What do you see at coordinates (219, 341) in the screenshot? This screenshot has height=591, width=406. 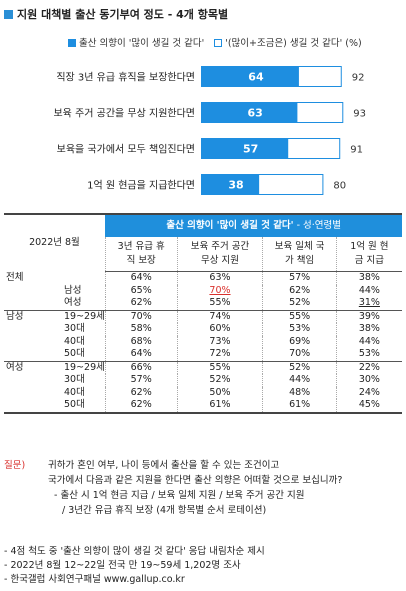 I see `table-cell: 73%` at bounding box center [219, 341].